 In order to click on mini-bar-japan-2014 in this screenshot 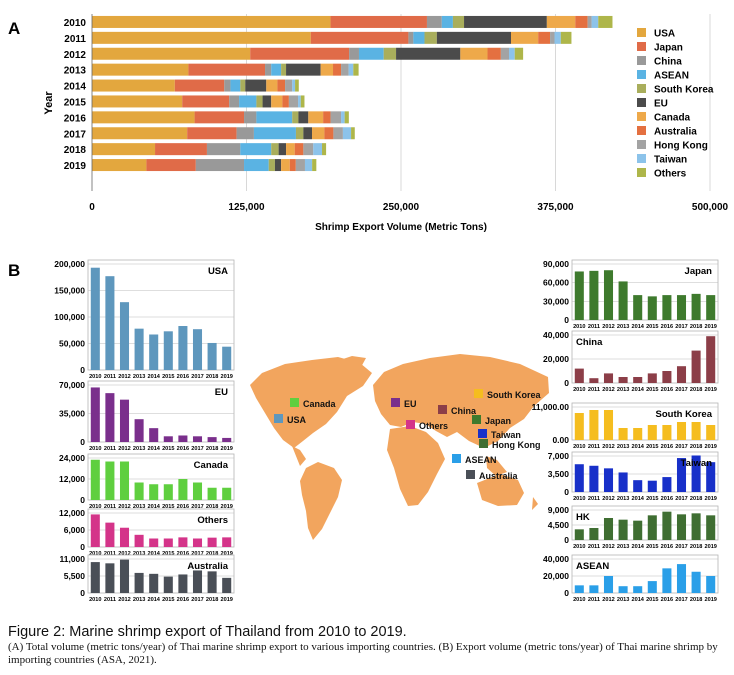, I will do `click(638, 307)`.